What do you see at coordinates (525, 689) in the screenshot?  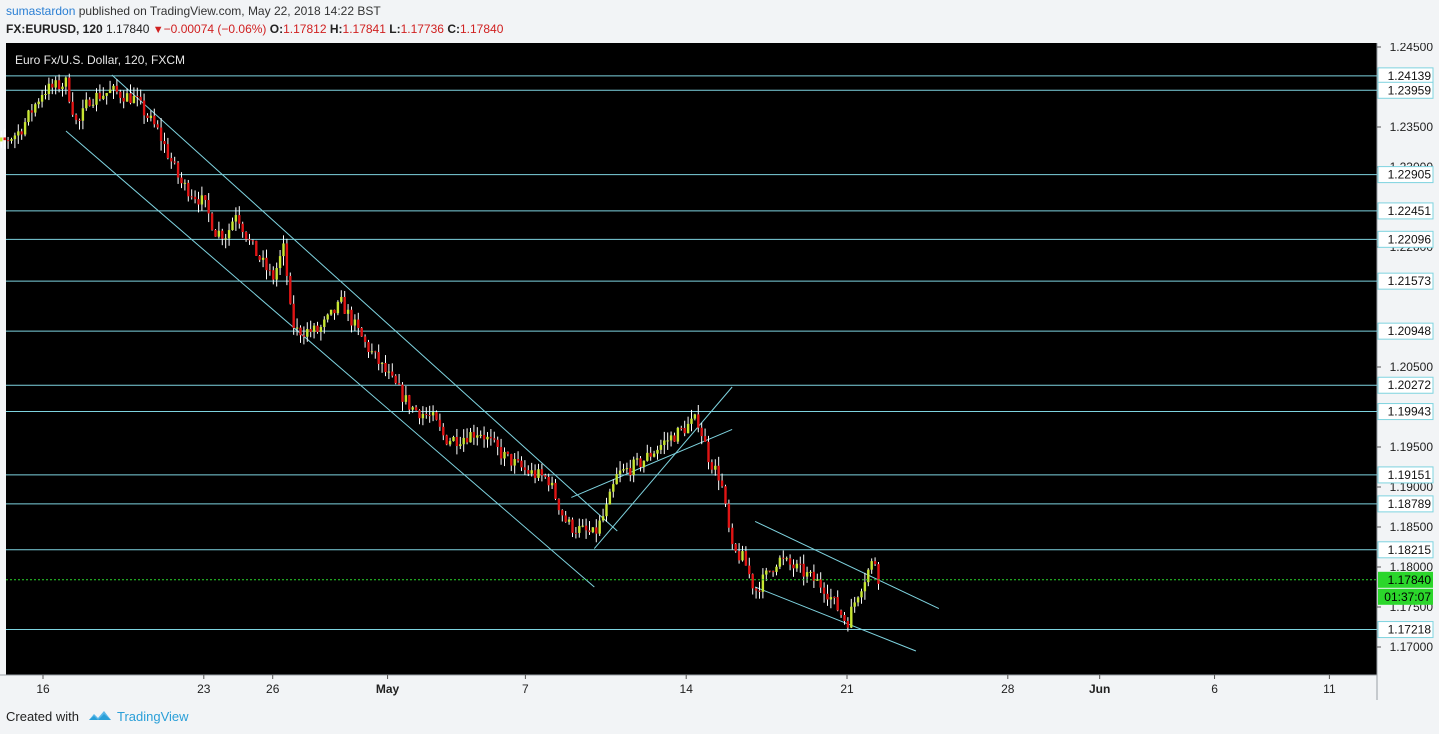 I see `x-tick-label: 7` at bounding box center [525, 689].